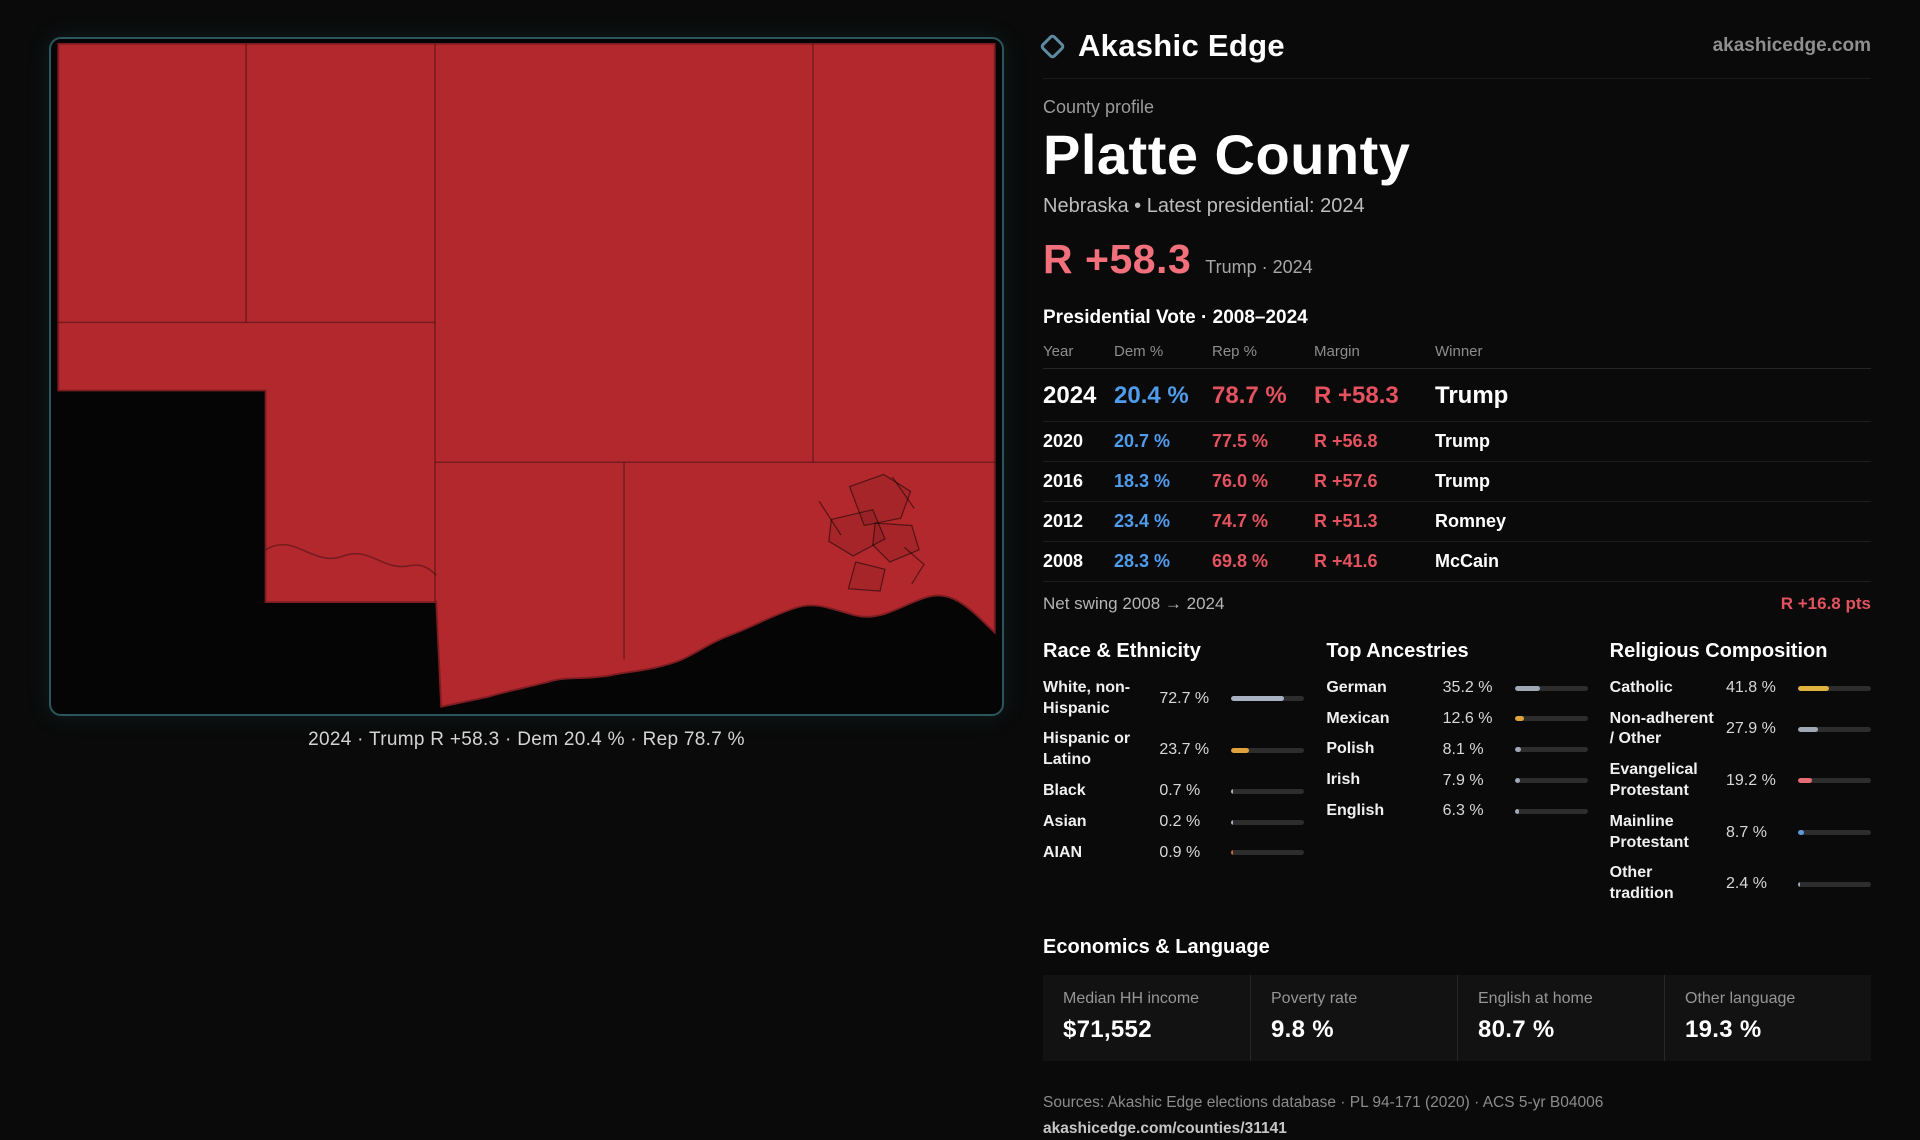 Image resolution: width=1920 pixels, height=1140 pixels. I want to click on demo-value: 27.9 %, so click(1751, 729).